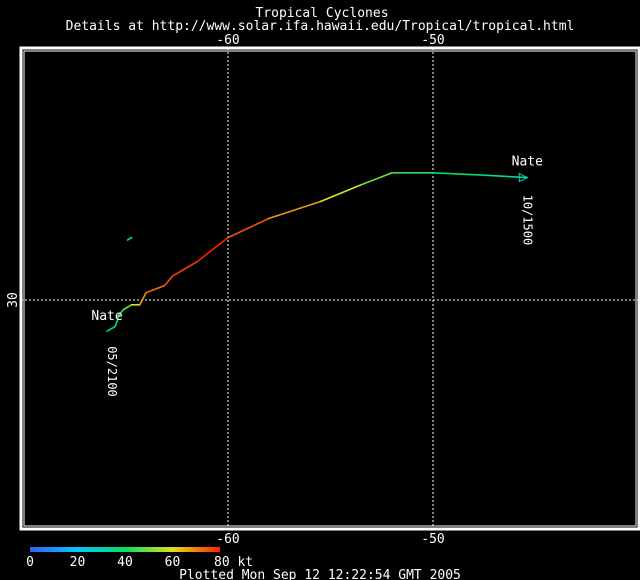 This screenshot has width=640, height=580. What do you see at coordinates (320, 574) in the screenshot?
I see `plotted-timestamp: Plotted Mon Sep 12 12:22:54 GMT 2005` at bounding box center [320, 574].